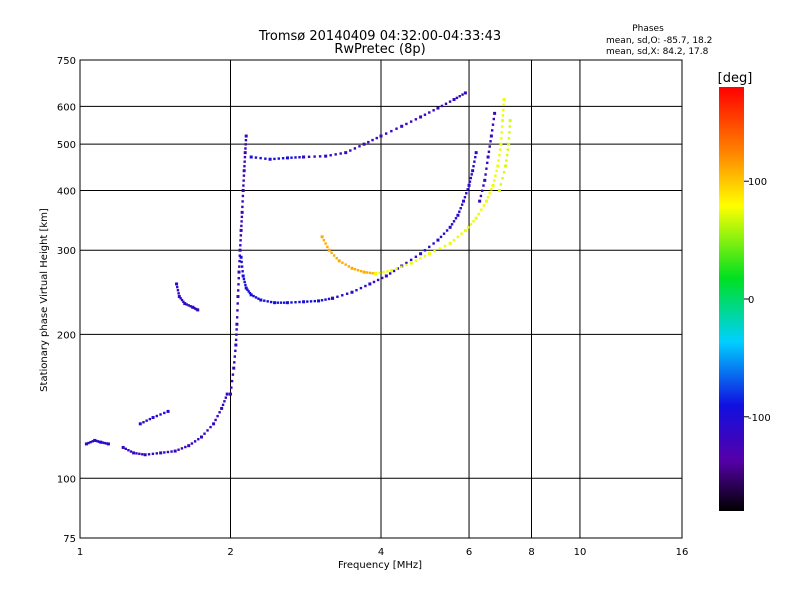 Image resolution: width=800 pixels, height=600 pixels. Describe the element at coordinates (735, 78) in the screenshot. I see `colorbar-label: [deg]` at that location.